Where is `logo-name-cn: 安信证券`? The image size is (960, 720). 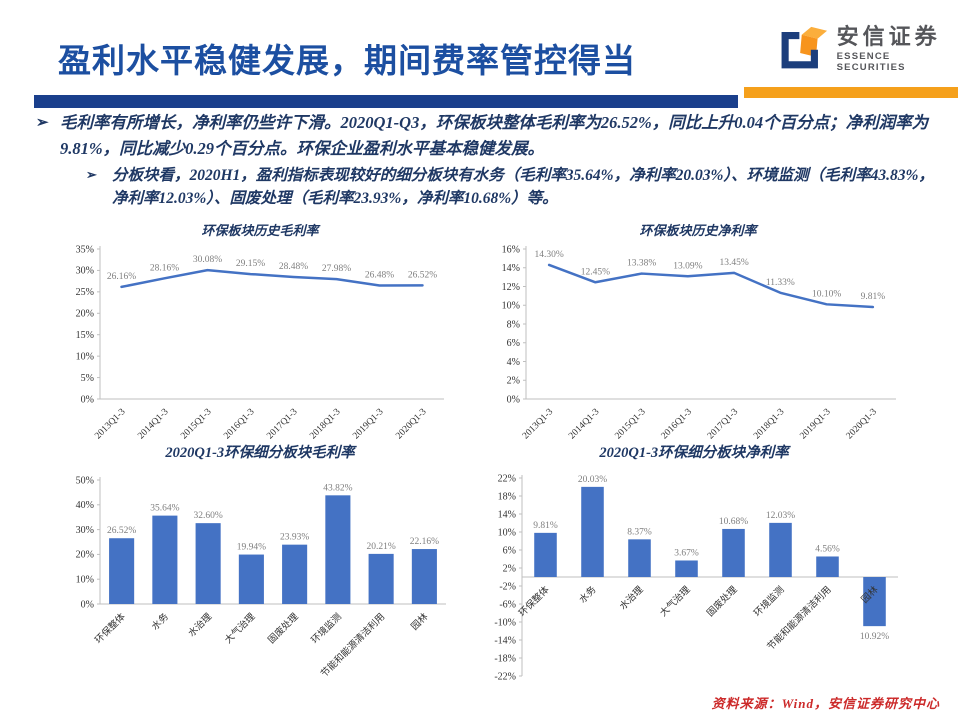 logo-name-cn: 安信证券 is located at coordinates (888, 36).